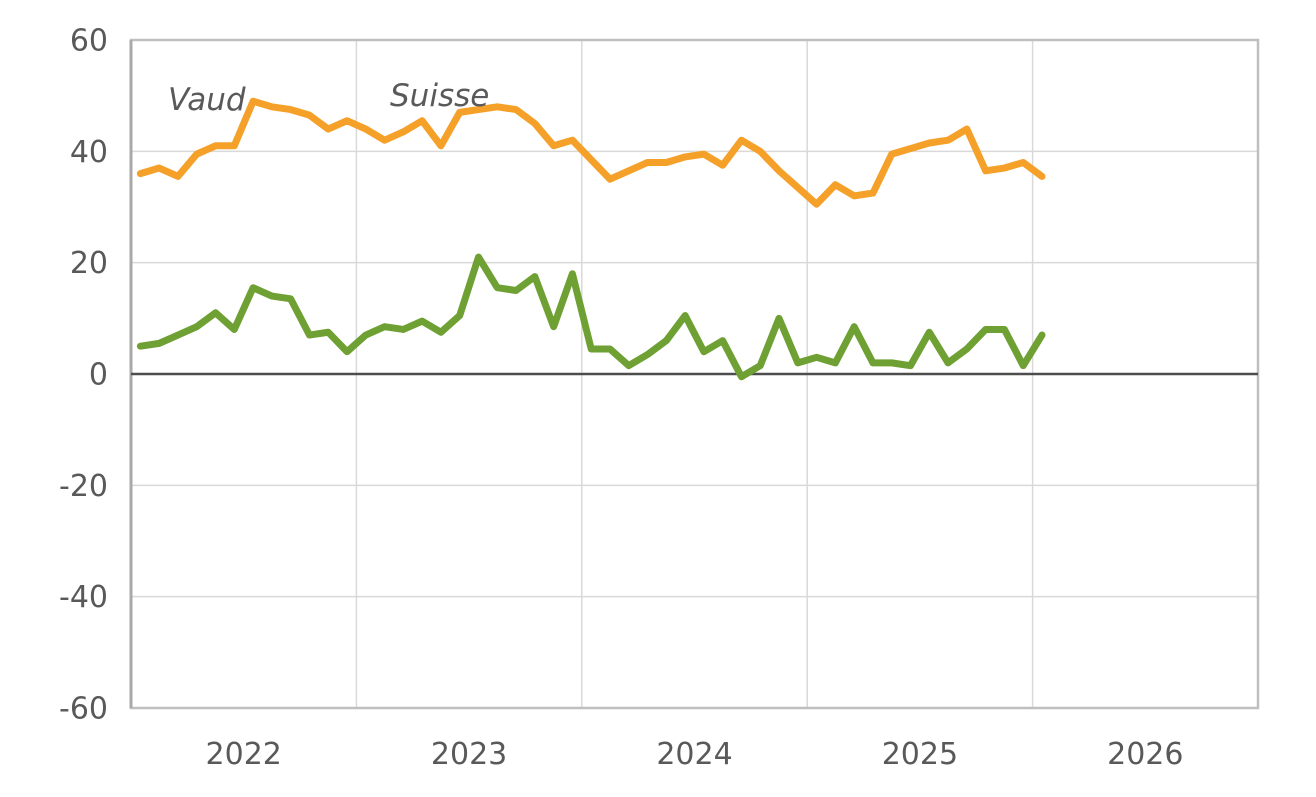 This screenshot has width=1316, height=797. Describe the element at coordinates (920, 754) in the screenshot. I see `x-axis-year-label: 2025` at that location.